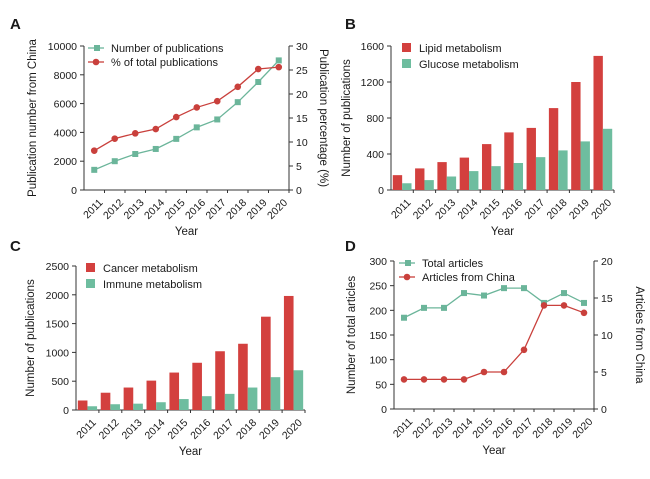 The image size is (650, 479). Describe the element at coordinates (607, 299) in the screenshot. I see `y-right-tick-label: 15` at that location.